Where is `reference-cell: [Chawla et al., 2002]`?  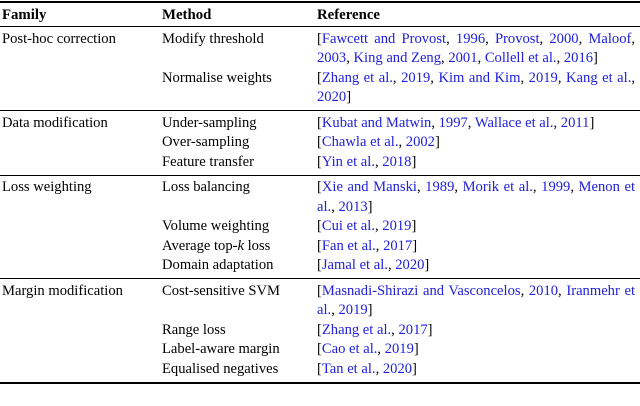 reference-cell: [Chawla et al., 2002] is located at coordinates (477, 143).